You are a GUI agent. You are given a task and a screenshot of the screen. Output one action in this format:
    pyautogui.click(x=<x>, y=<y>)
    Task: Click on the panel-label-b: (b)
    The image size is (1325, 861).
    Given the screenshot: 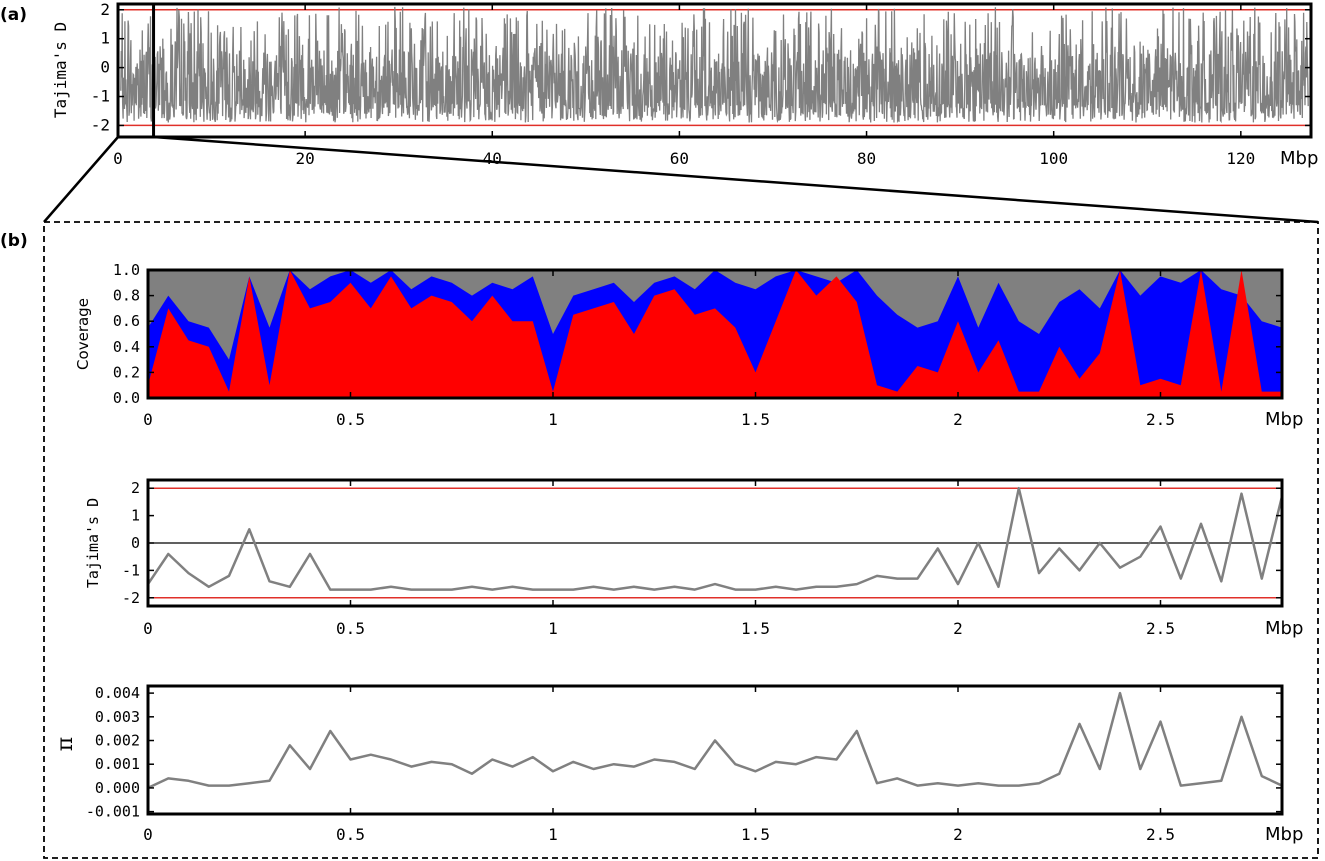 What is the action you would take?
    pyautogui.click(x=14, y=241)
    